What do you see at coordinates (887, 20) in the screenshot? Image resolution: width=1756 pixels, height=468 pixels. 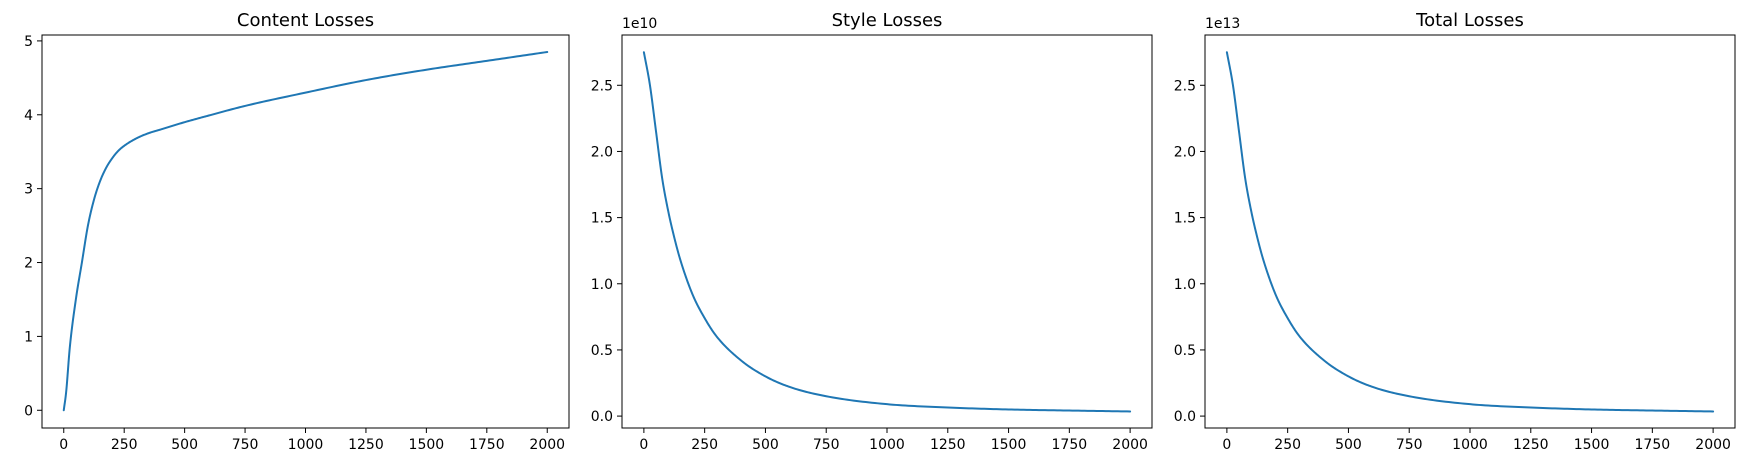 I see `chart-title: Style Losses` at bounding box center [887, 20].